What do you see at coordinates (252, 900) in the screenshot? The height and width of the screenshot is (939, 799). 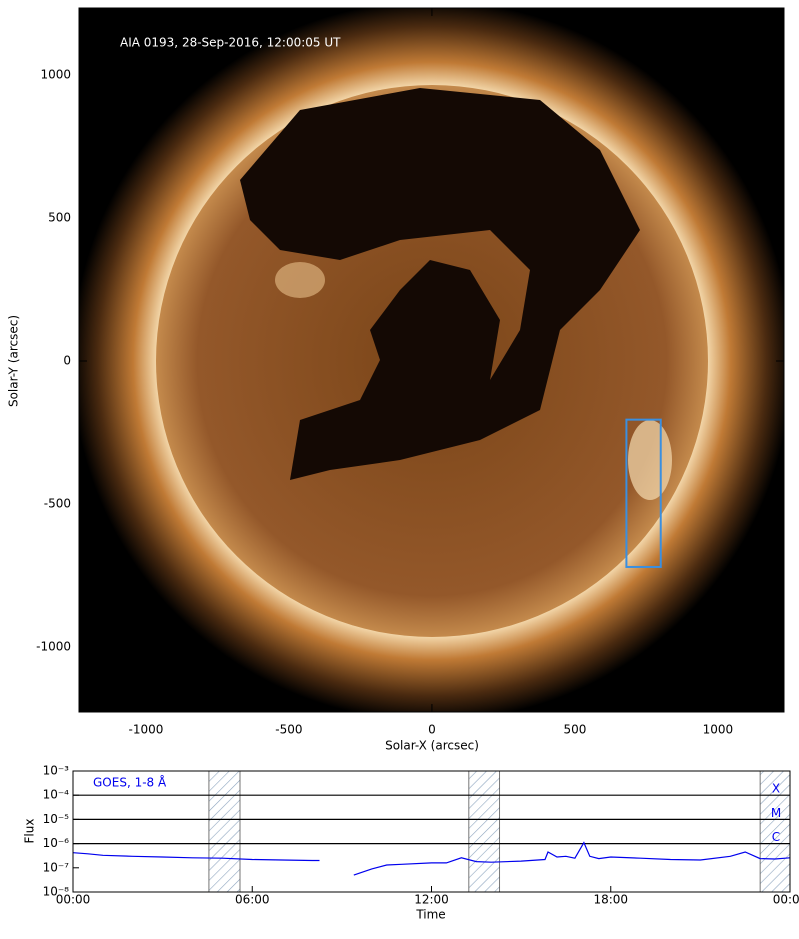 I see `x-tick-label: 06:00` at bounding box center [252, 900].